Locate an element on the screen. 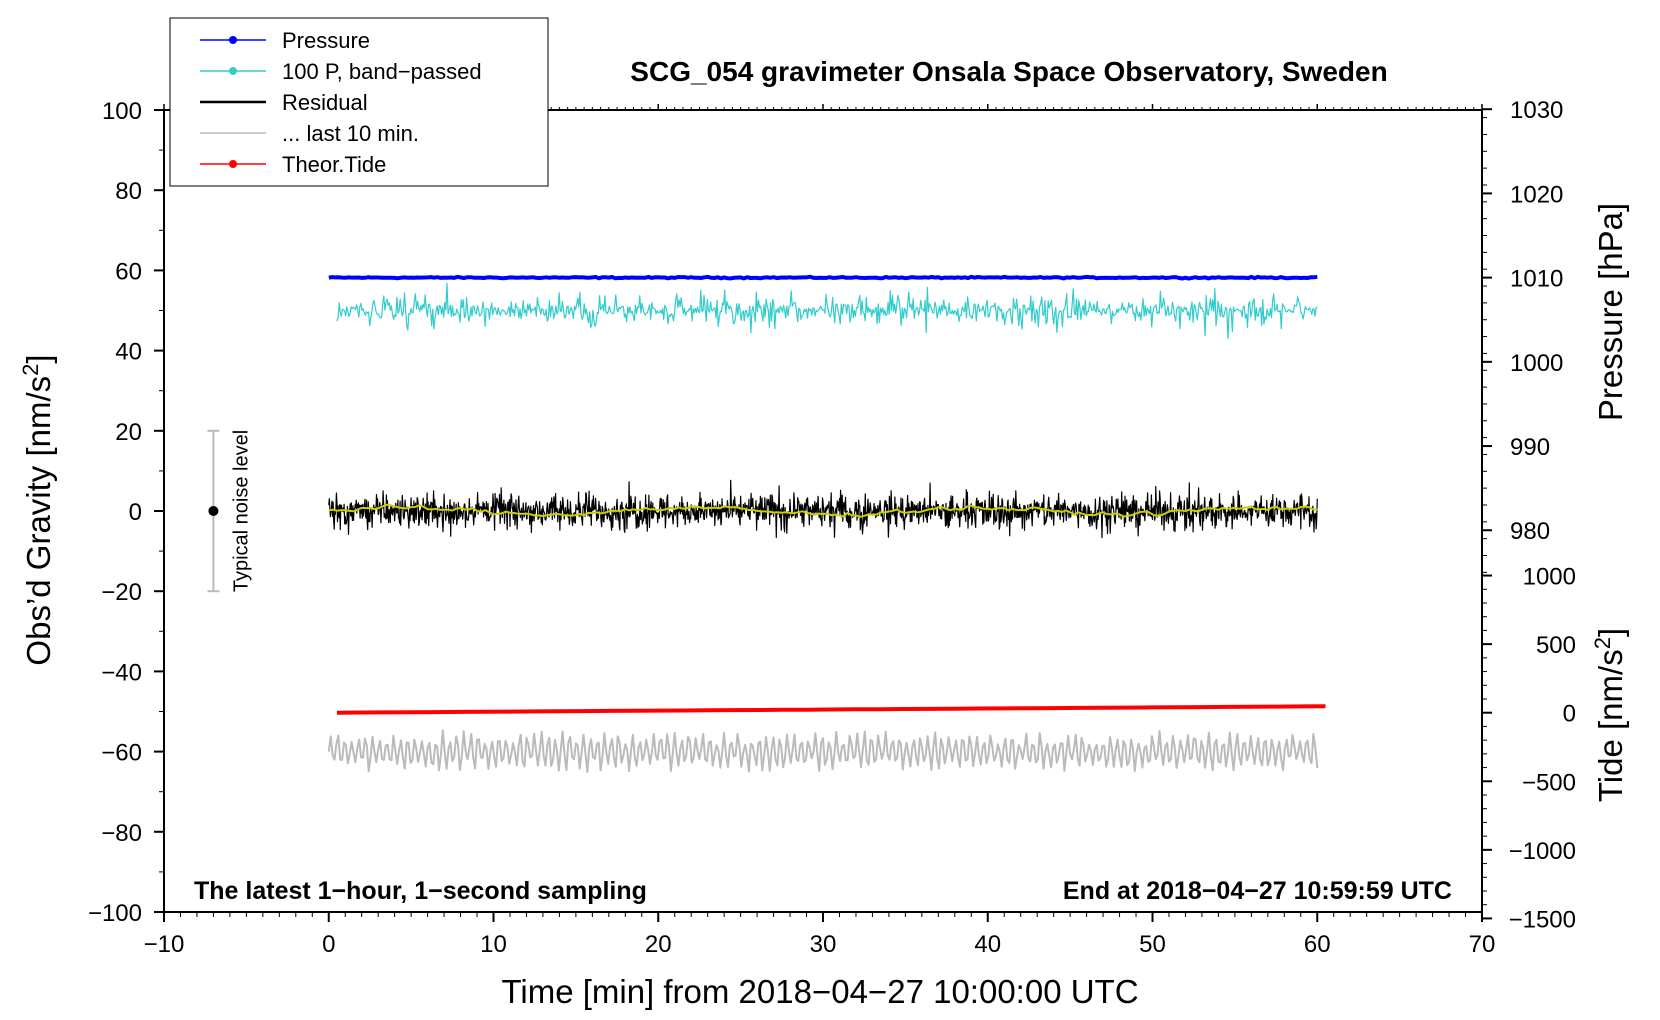 The height and width of the screenshot is (1020, 1660). tide-title-sup: 2 is located at coordinates (1602, 643).